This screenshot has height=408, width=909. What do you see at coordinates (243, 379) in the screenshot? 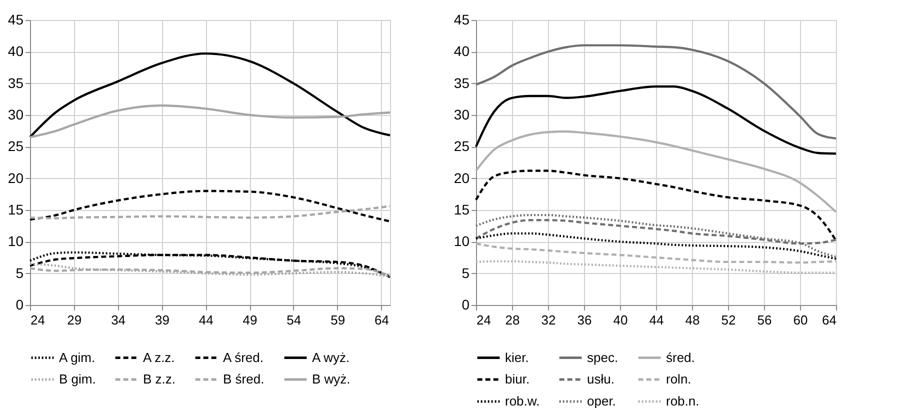
I see `legend-label: B śred.` at bounding box center [243, 379].